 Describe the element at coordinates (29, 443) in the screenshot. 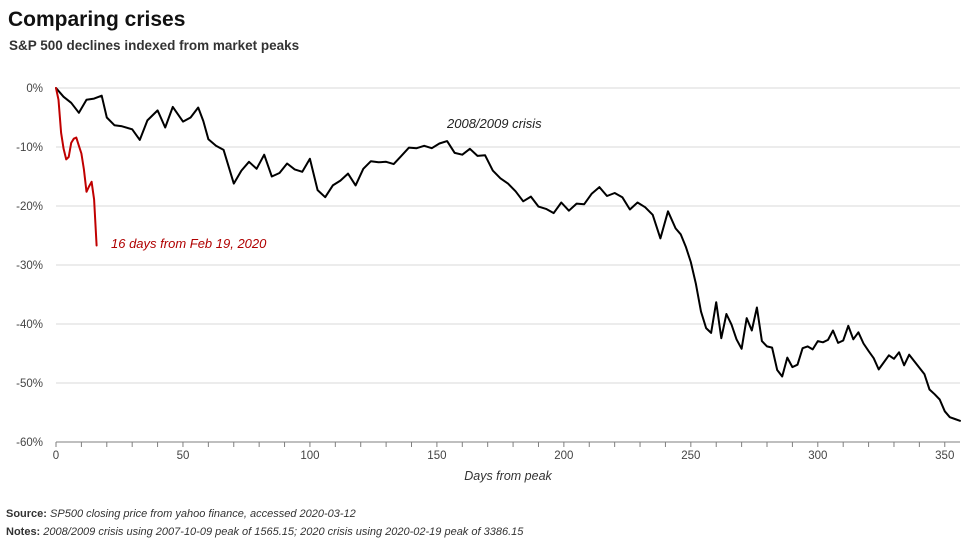

I see `y-tick-label: -60%` at that location.